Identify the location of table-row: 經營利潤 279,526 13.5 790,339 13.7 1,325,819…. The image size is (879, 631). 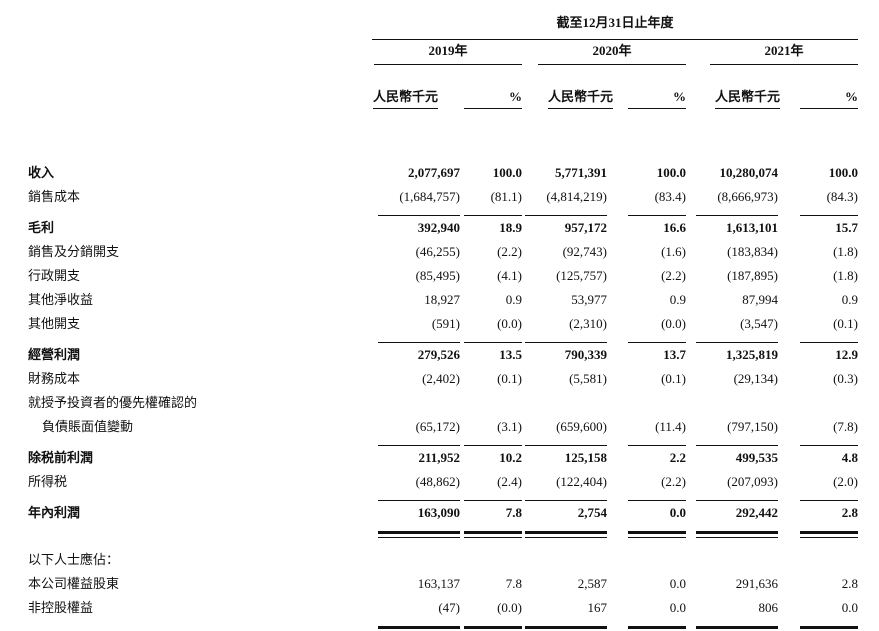
(453, 355).